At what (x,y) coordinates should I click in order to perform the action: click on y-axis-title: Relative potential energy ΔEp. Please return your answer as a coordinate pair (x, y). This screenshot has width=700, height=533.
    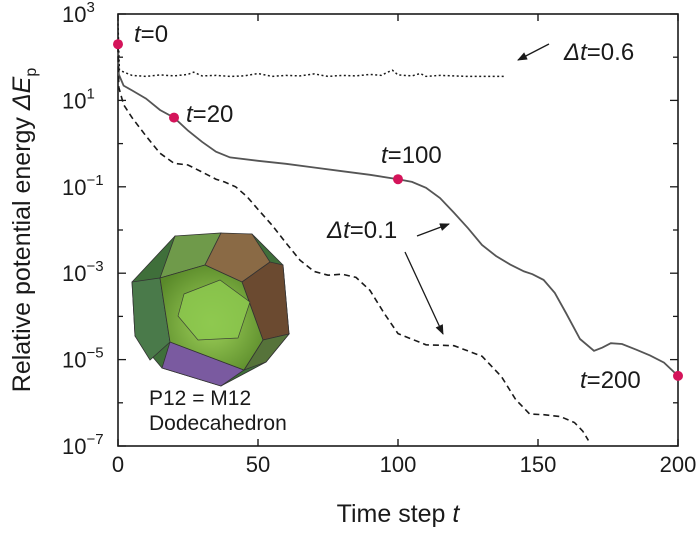
    Looking at the image, I should click on (24, 230).